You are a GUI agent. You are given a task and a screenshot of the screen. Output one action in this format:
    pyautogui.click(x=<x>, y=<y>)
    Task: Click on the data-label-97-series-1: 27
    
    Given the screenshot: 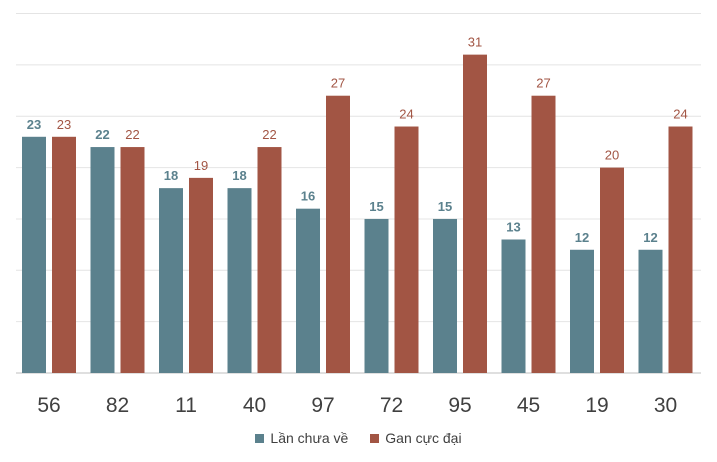 What is the action you would take?
    pyautogui.click(x=338, y=83)
    